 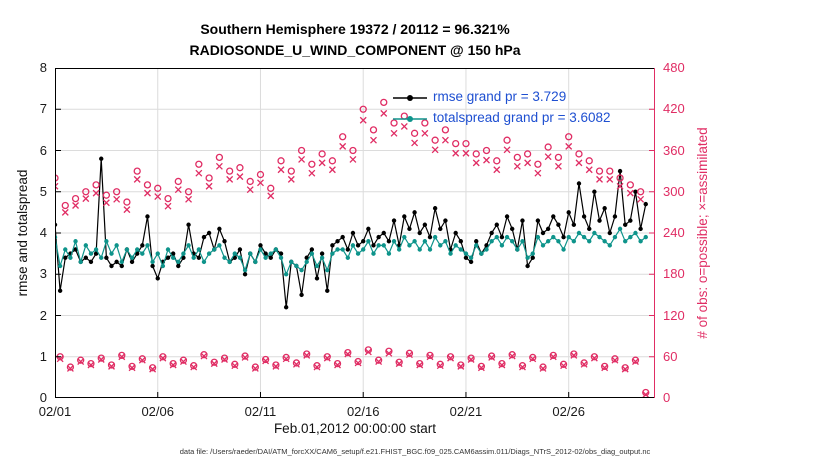 I want to click on y2-axis-tick-label: 420, so click(x=674, y=109).